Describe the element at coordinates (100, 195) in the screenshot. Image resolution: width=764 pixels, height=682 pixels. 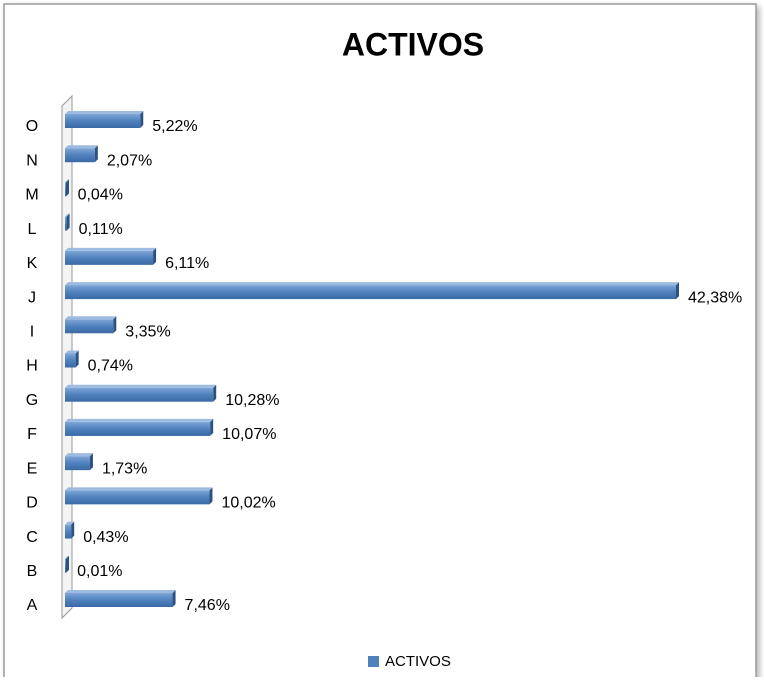
I see `data-label: 0,04%` at that location.